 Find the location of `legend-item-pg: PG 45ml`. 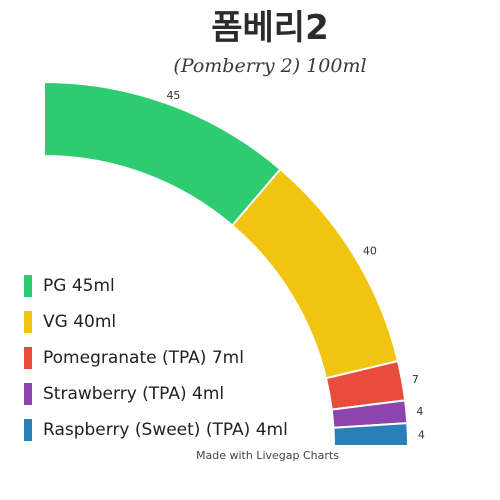

legend-item-pg: PG 45ml is located at coordinates (156, 286).